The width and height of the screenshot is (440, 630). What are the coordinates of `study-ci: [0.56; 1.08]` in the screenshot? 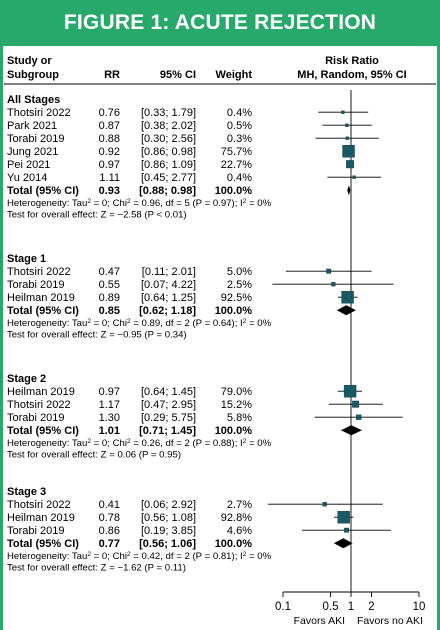 It's located at (168, 518).